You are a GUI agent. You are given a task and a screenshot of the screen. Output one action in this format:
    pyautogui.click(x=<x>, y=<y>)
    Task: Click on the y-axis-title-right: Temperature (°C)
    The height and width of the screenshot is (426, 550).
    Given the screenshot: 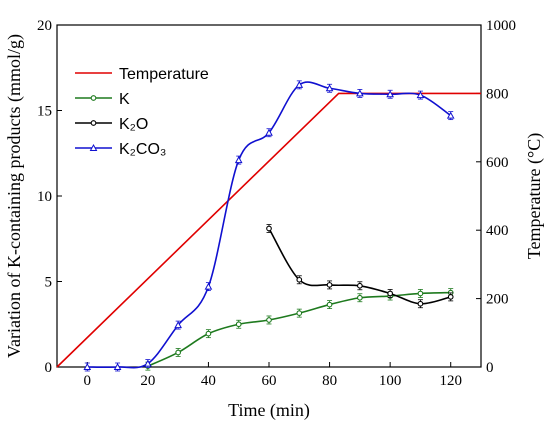 What is the action you would take?
    pyautogui.click(x=534, y=196)
    